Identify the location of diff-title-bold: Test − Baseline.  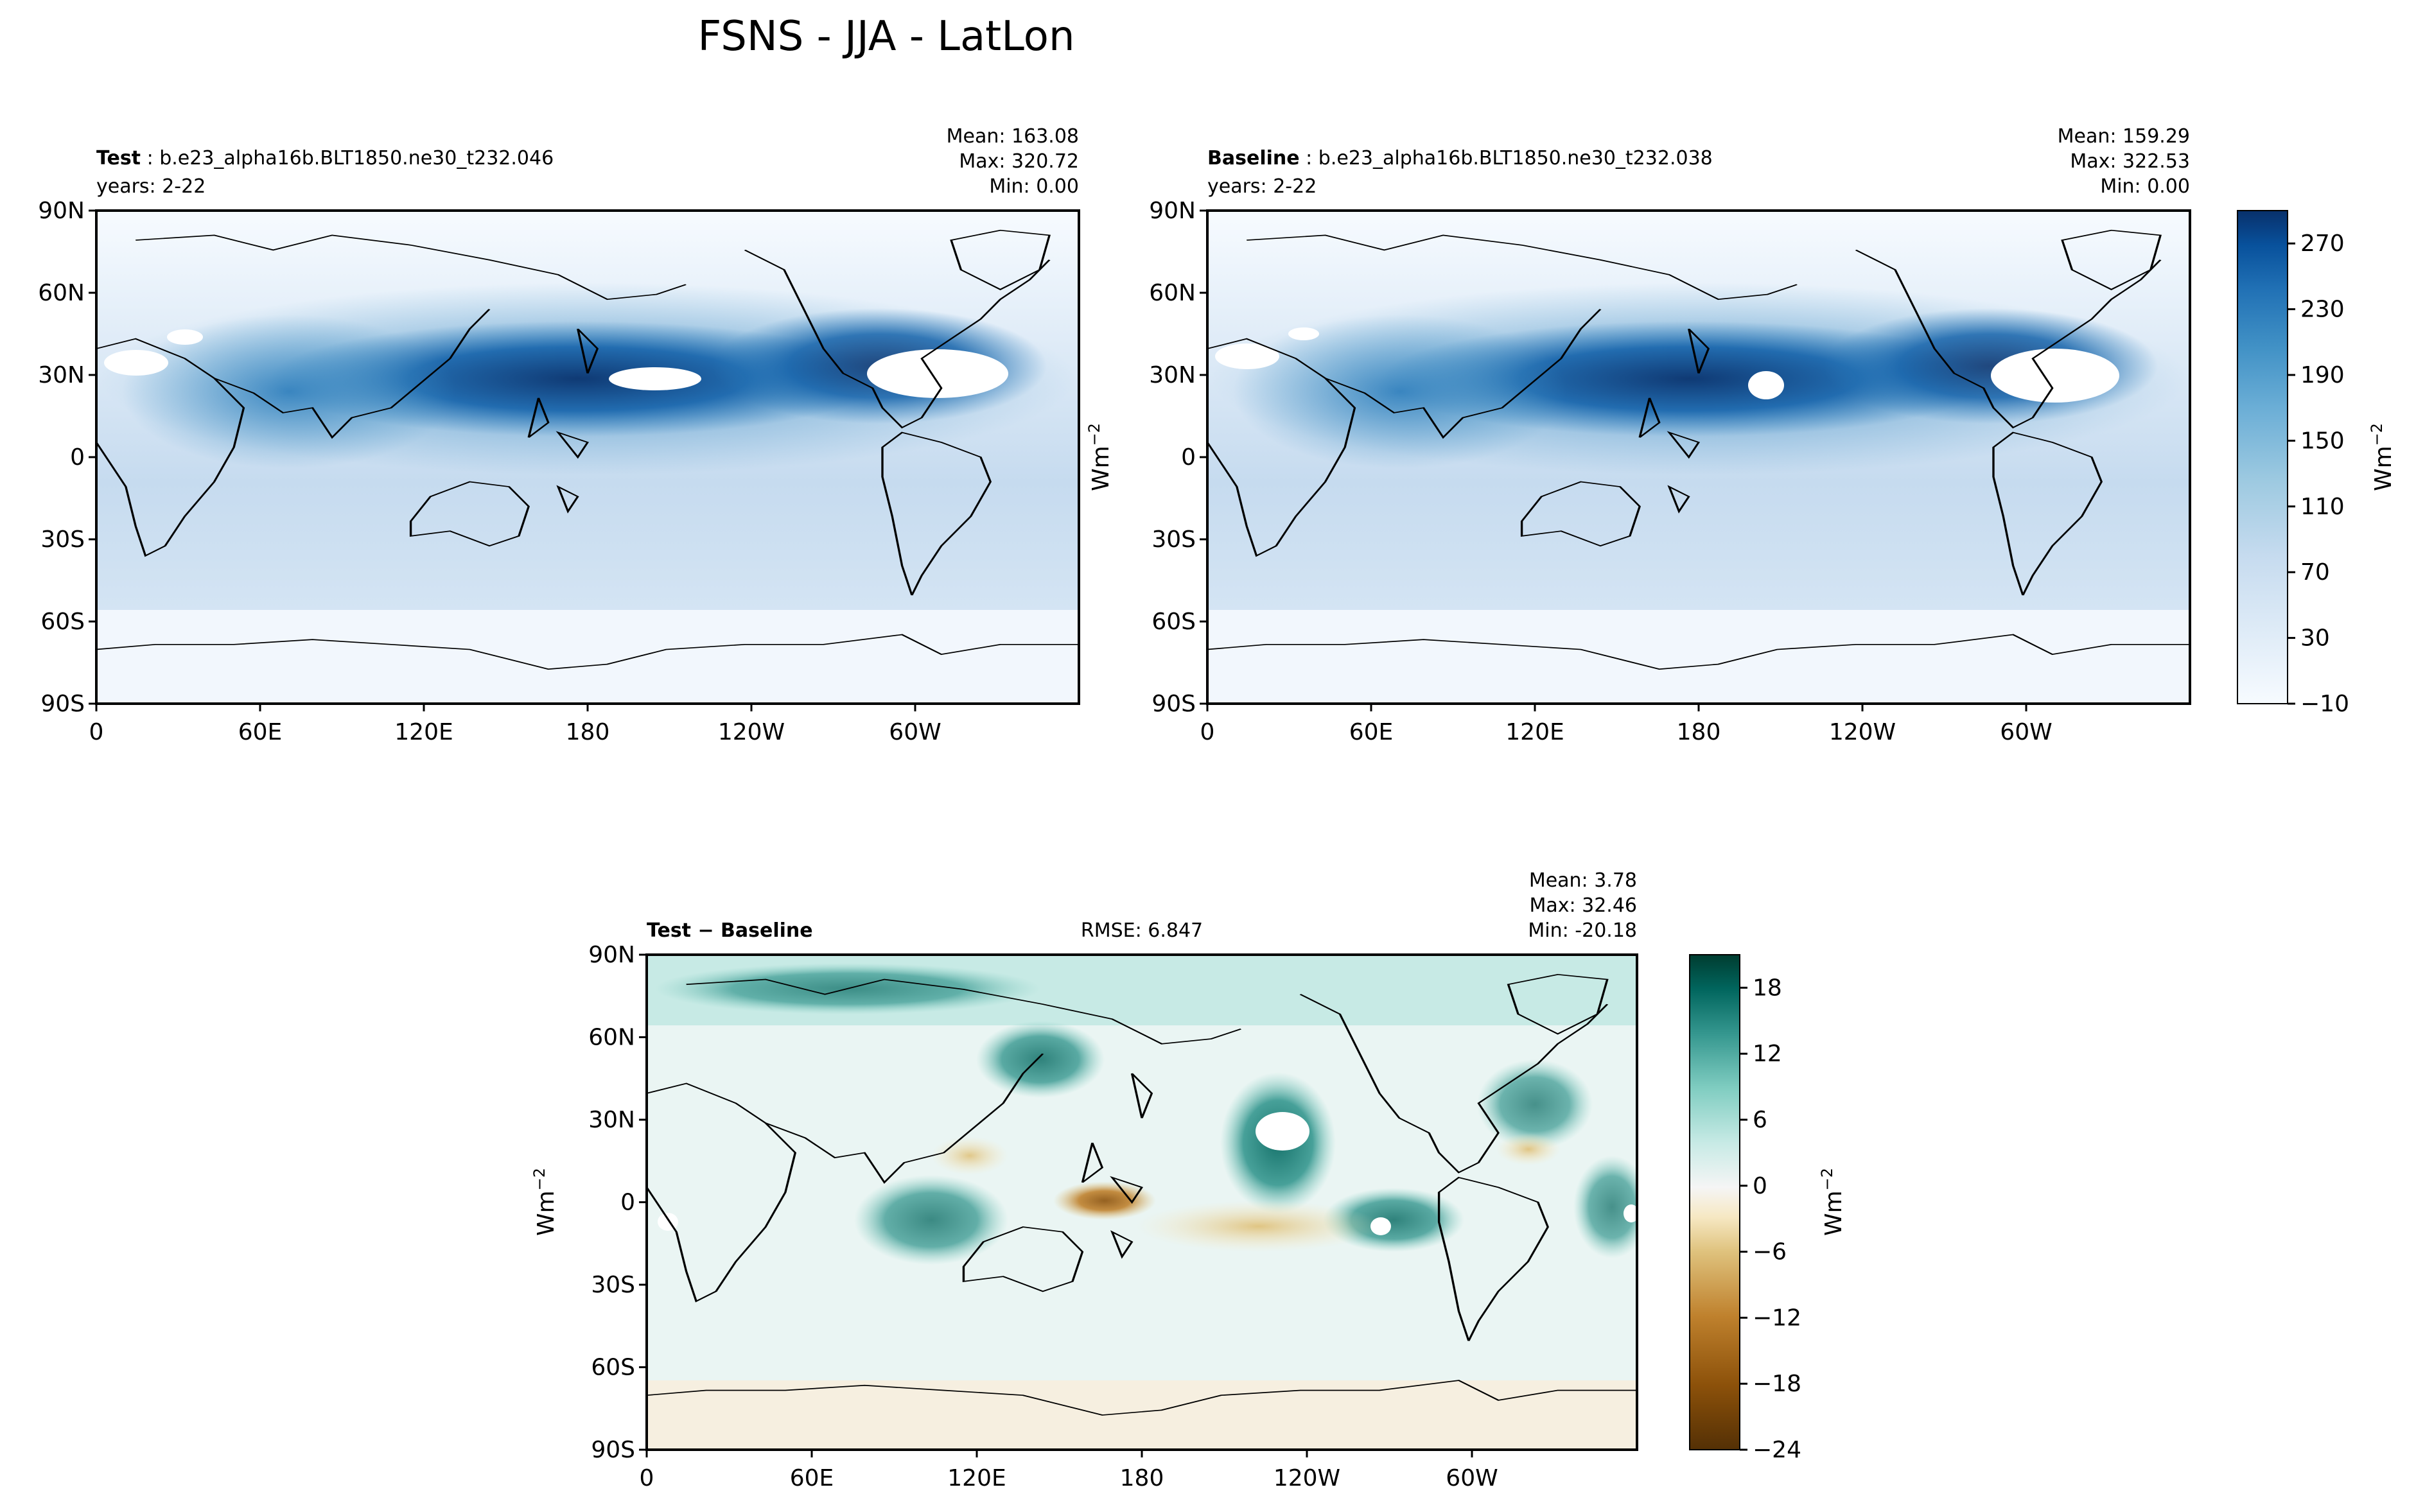
(730, 930).